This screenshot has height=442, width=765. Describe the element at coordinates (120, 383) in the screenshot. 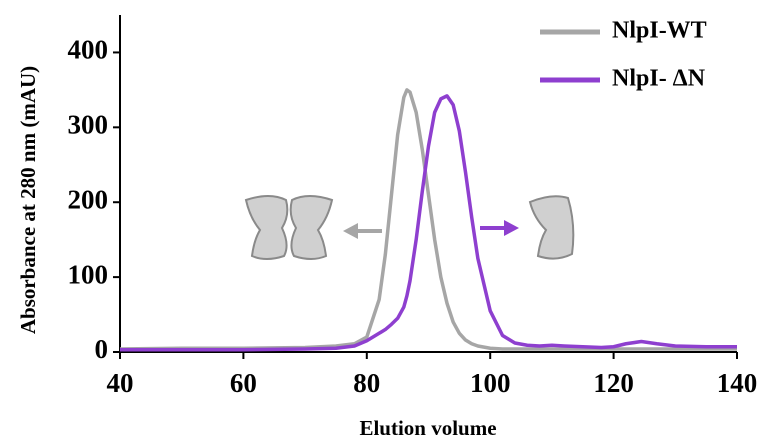

I see `x-tick-label: 40` at that location.